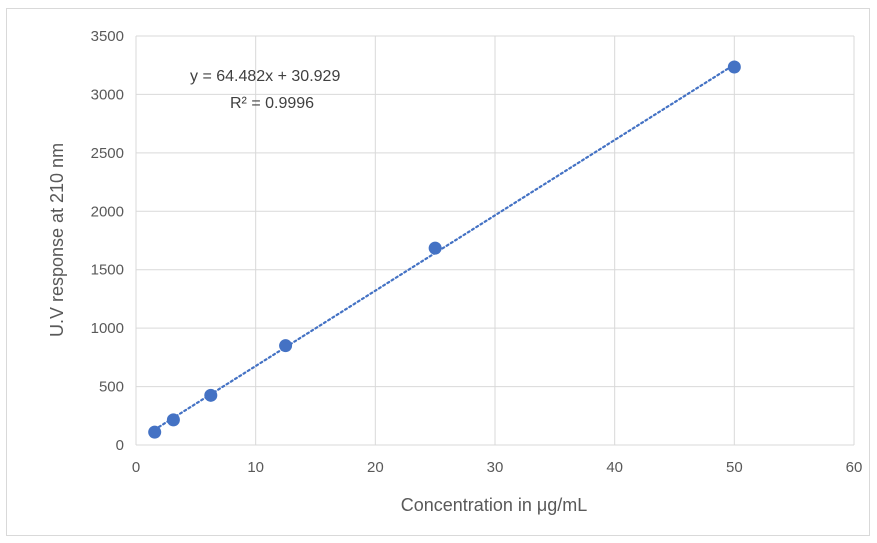 This screenshot has width=877, height=543. What do you see at coordinates (107, 211) in the screenshot?
I see `y-tick-label: 2000` at bounding box center [107, 211].